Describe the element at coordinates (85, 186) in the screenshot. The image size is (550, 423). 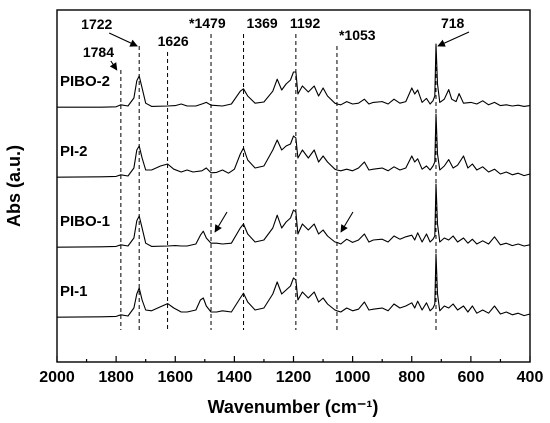
I see `series-labels: PIBO-2 PI-2 PIBO-1 PI-1` at that location.